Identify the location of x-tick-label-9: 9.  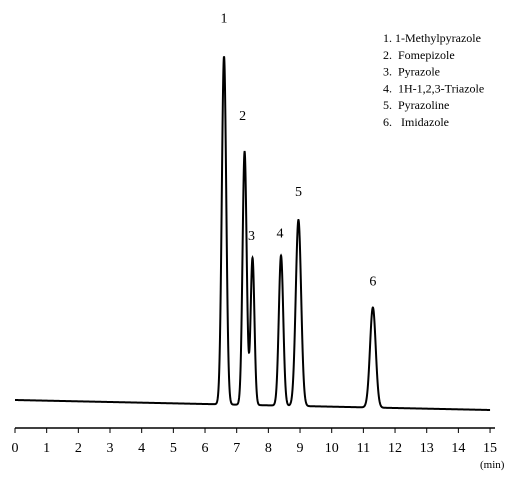
(300, 448).